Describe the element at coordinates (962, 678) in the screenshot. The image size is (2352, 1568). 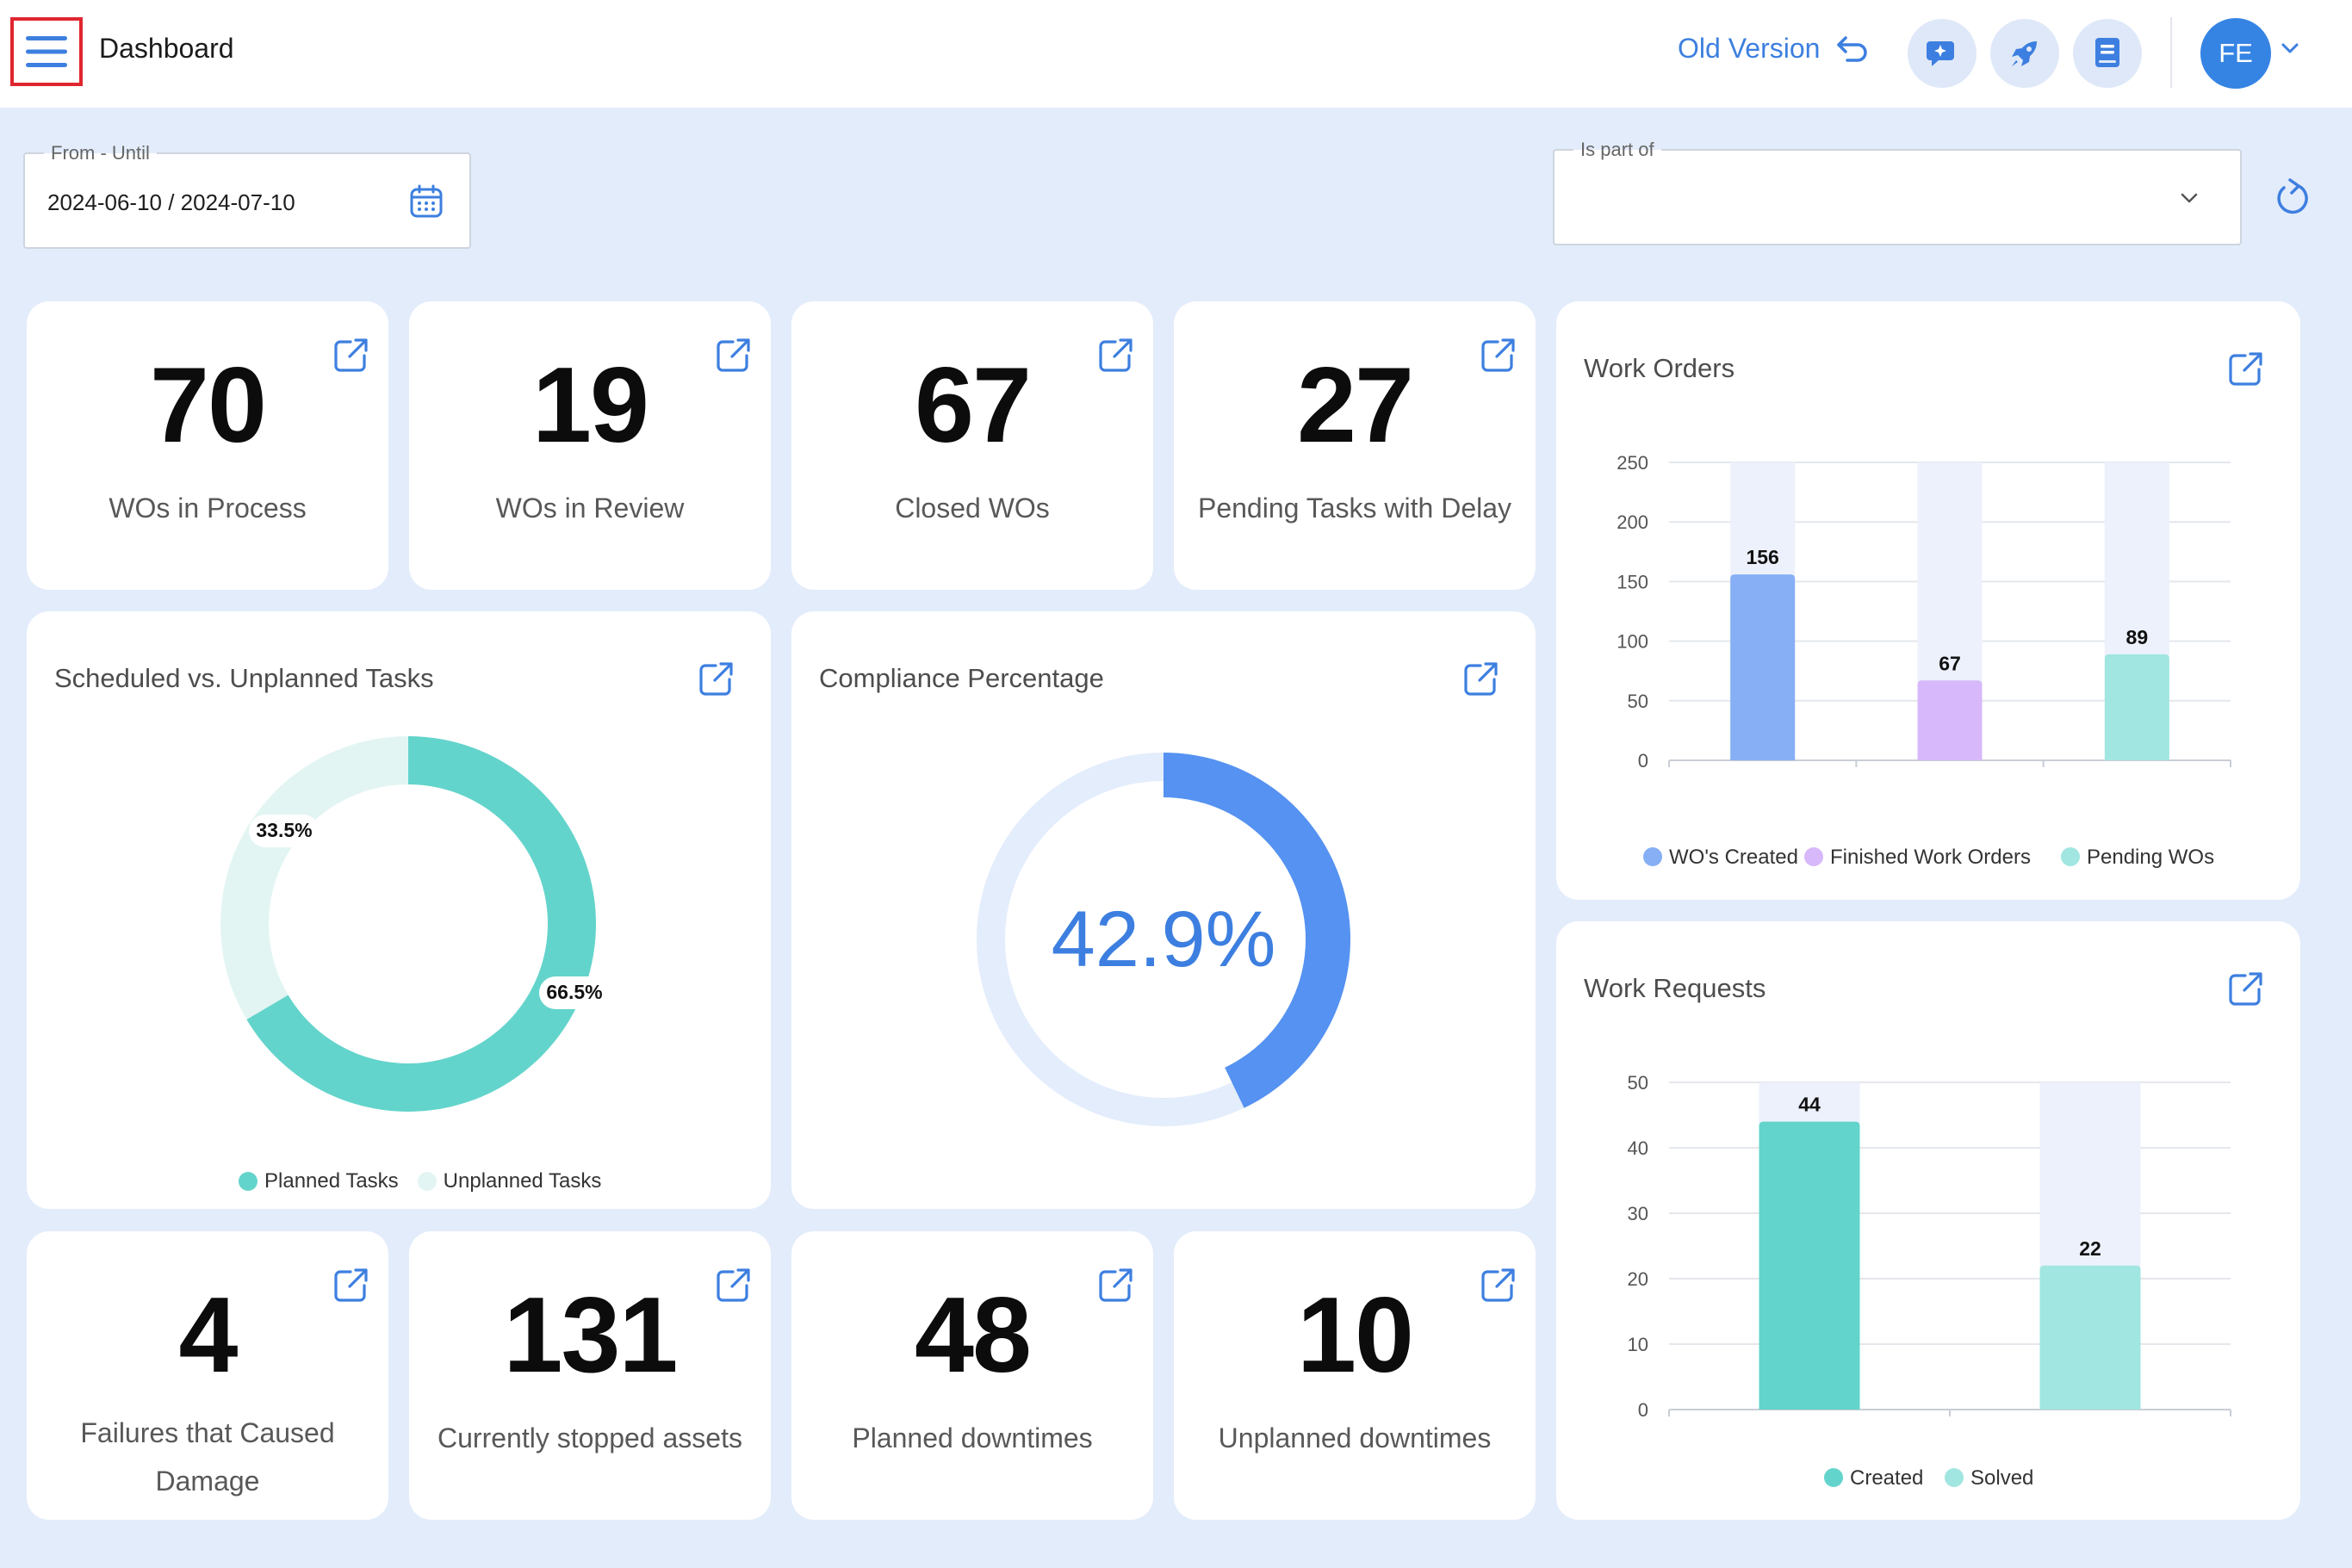
I see `card-title: Compliance Percentage` at that location.